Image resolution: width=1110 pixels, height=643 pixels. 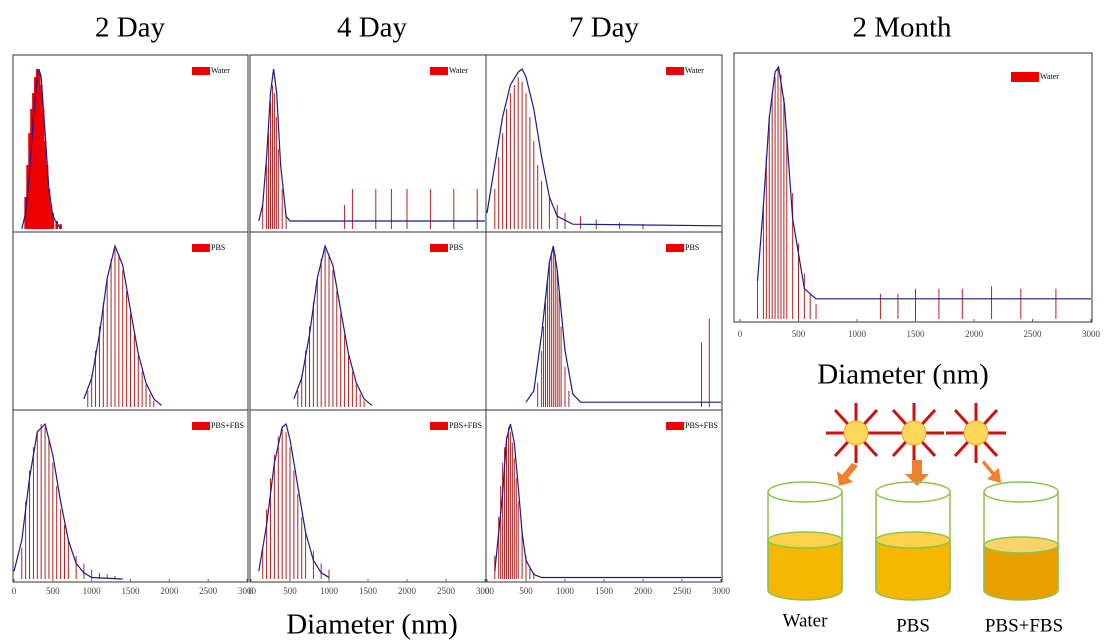 I want to click on column-title: 2 Day, so click(x=130, y=28).